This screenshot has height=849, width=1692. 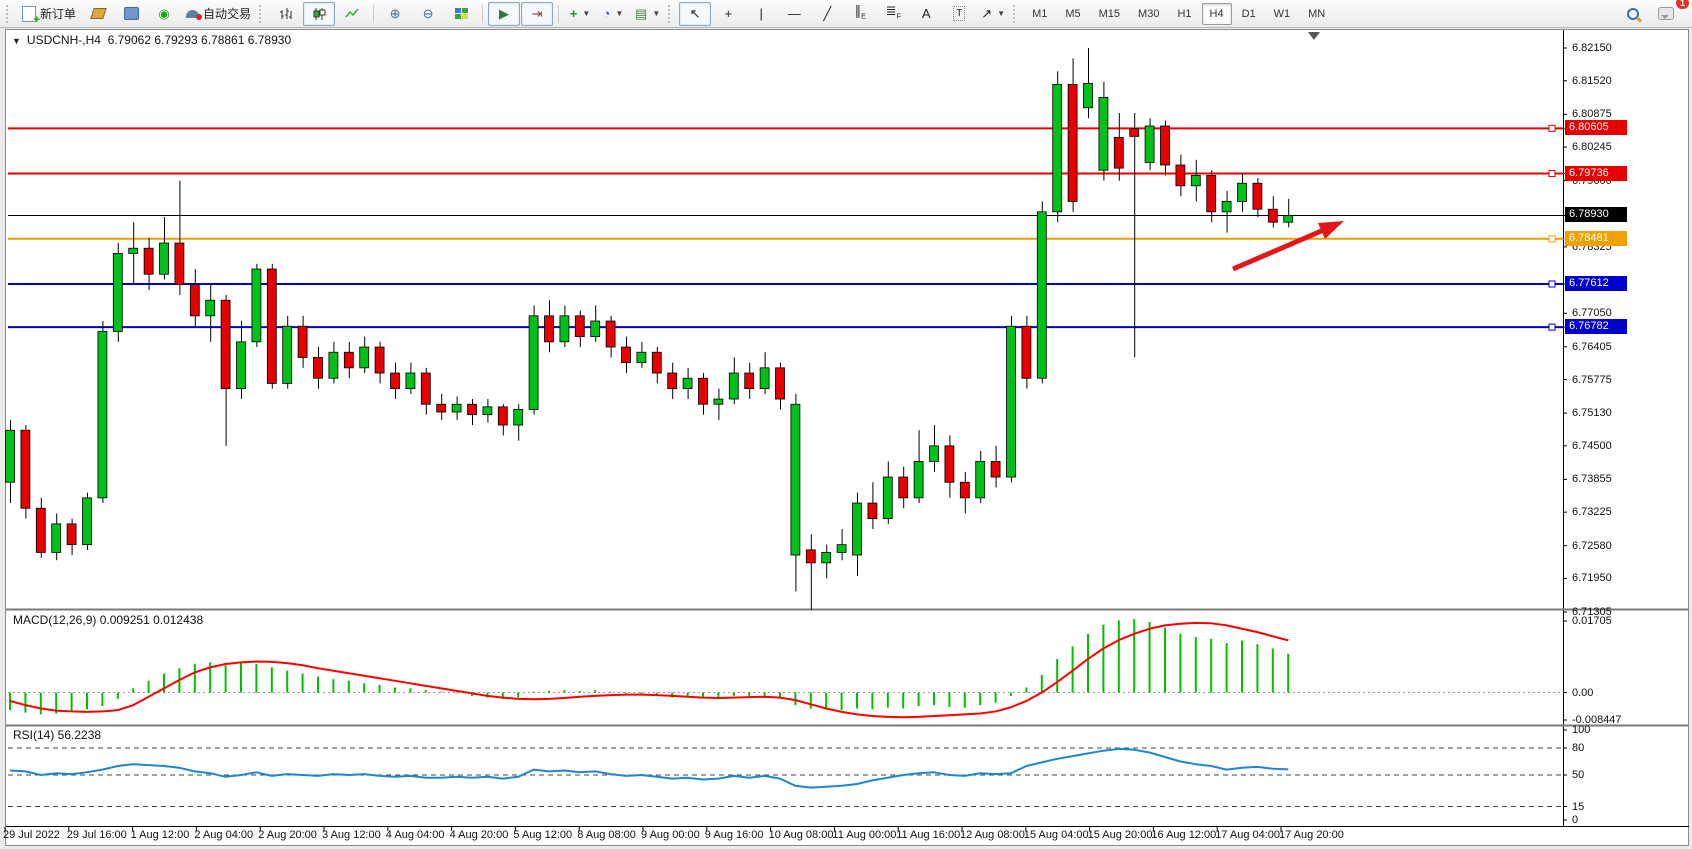 What do you see at coordinates (49, 14) in the screenshot?
I see `new-order-button: + 新订单` at bounding box center [49, 14].